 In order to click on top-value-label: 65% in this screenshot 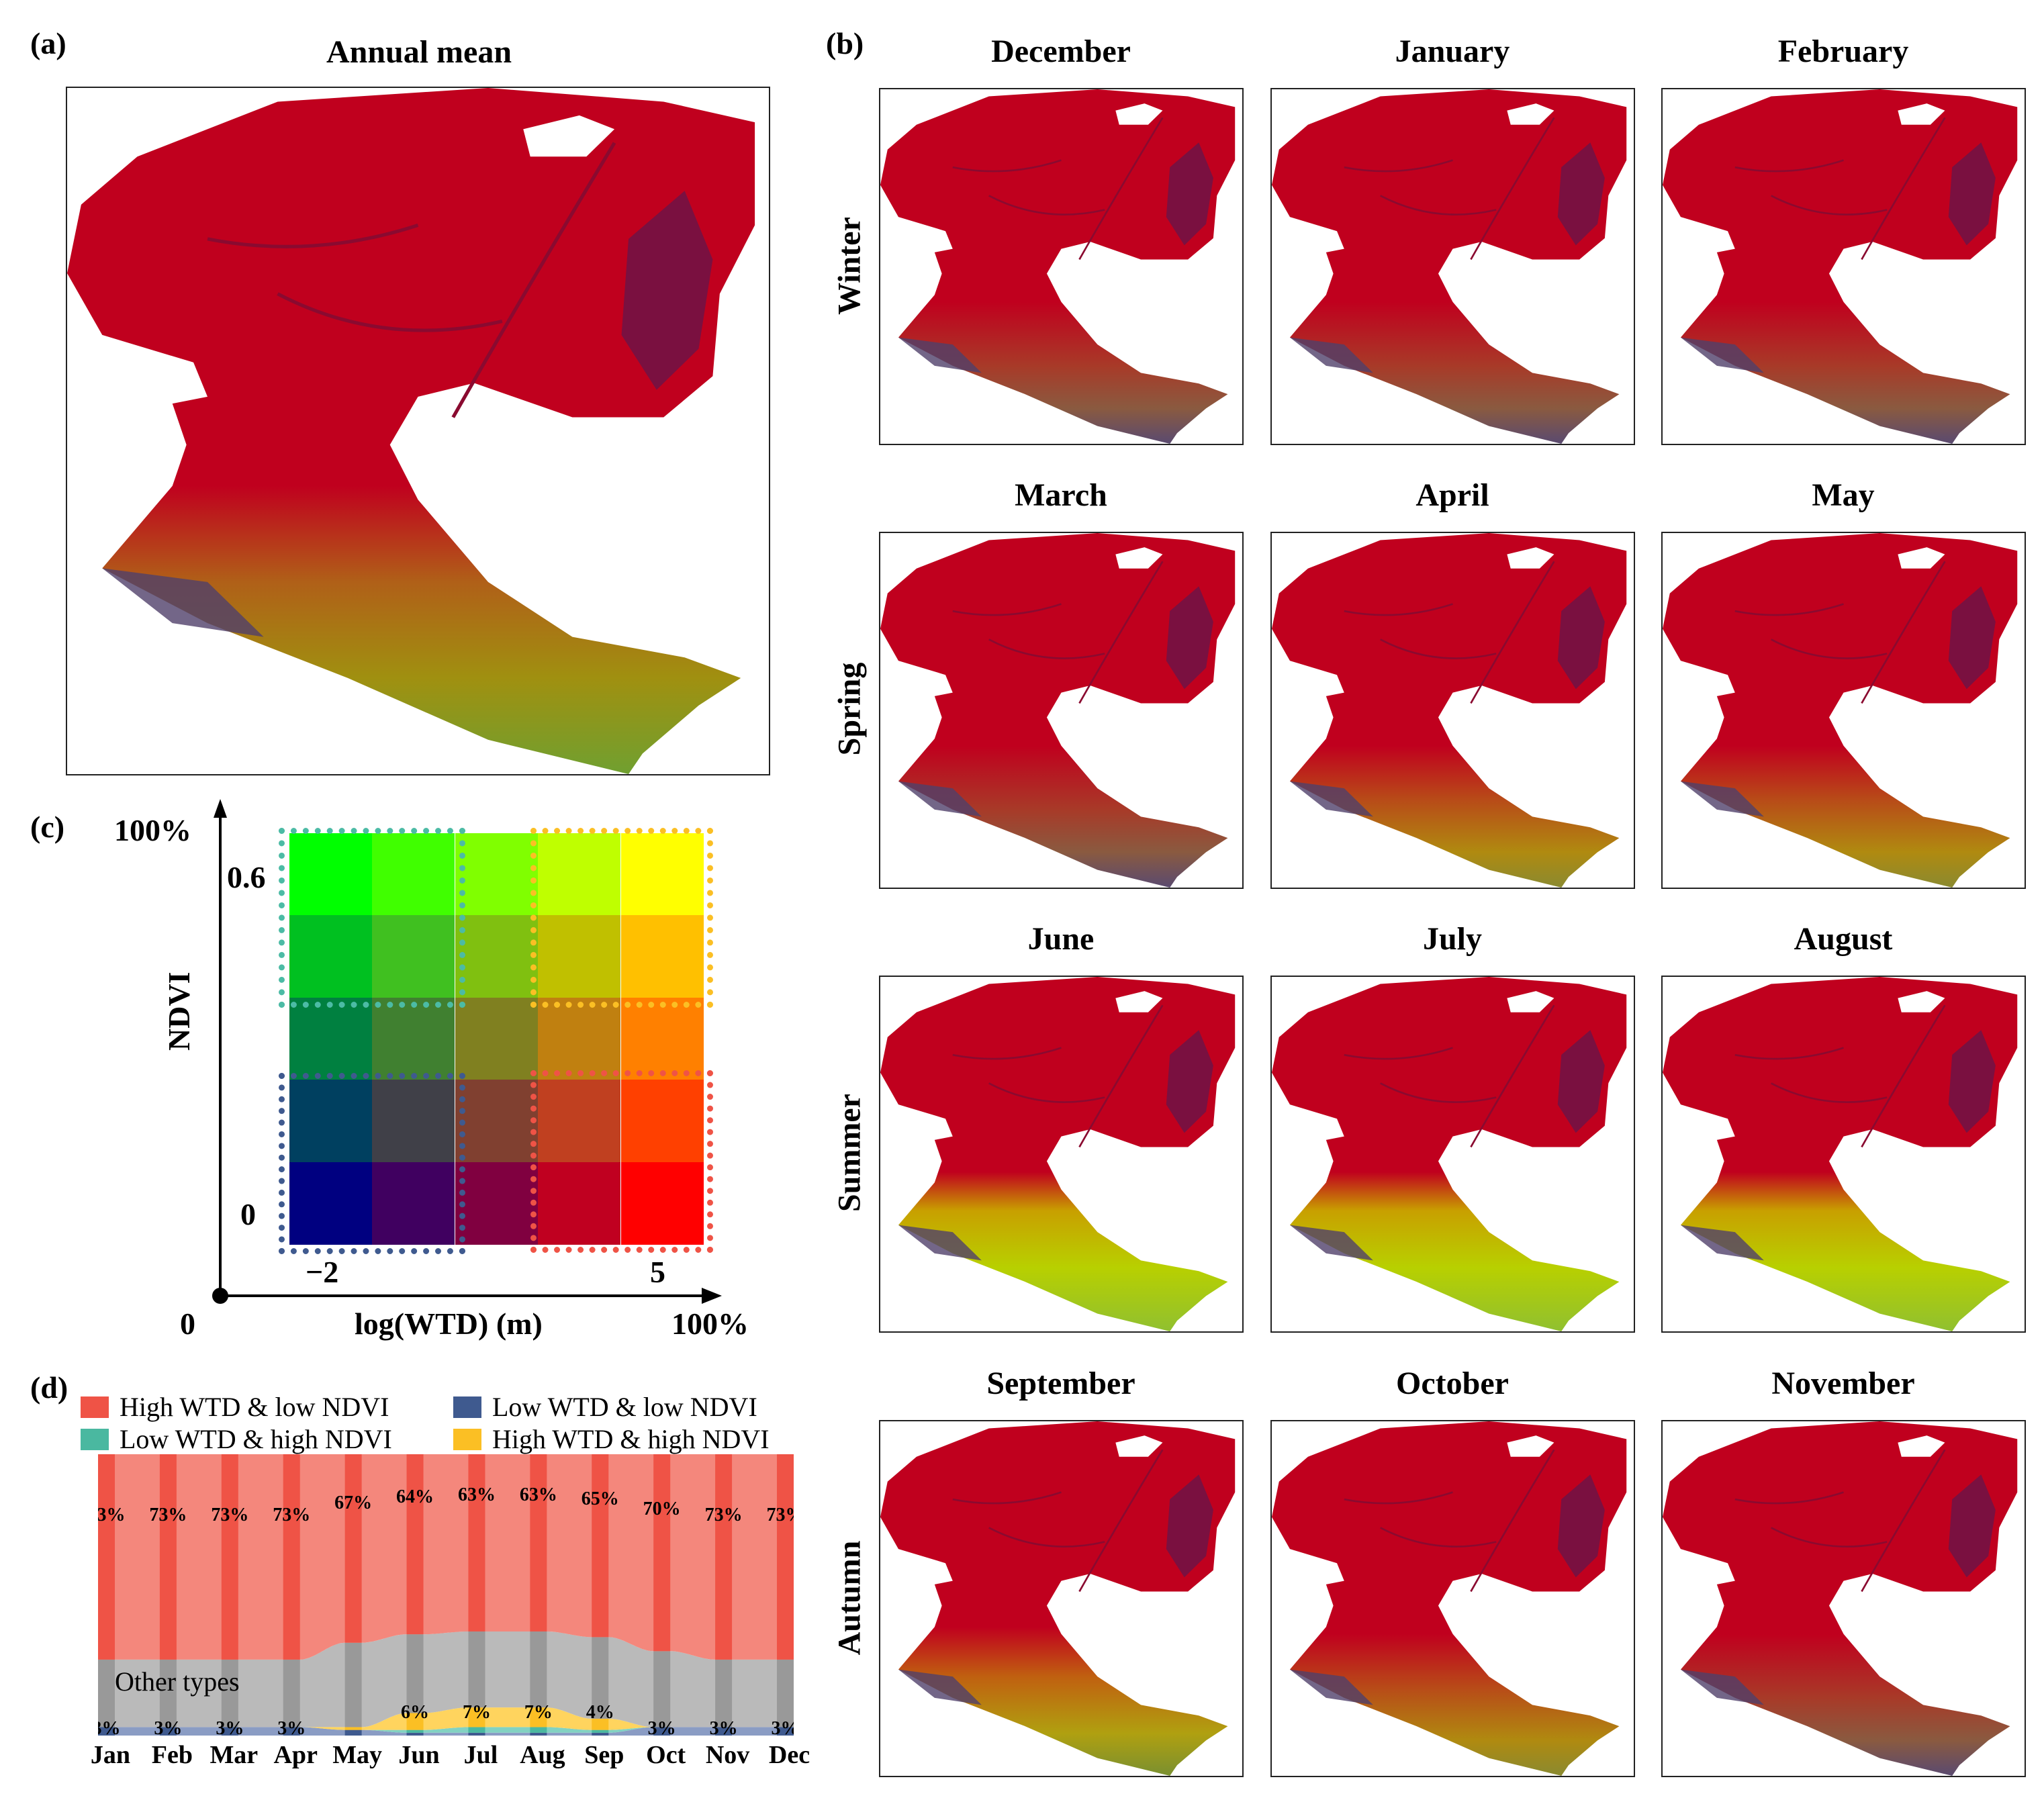, I will do `click(600, 1498)`.